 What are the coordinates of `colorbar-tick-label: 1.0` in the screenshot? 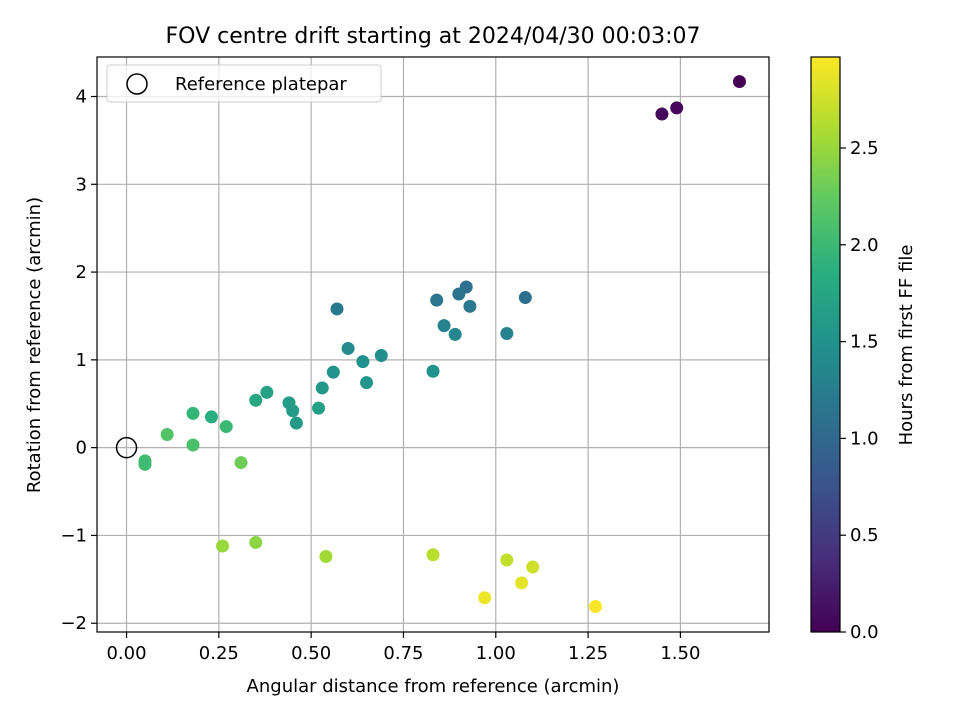 It's located at (864, 438).